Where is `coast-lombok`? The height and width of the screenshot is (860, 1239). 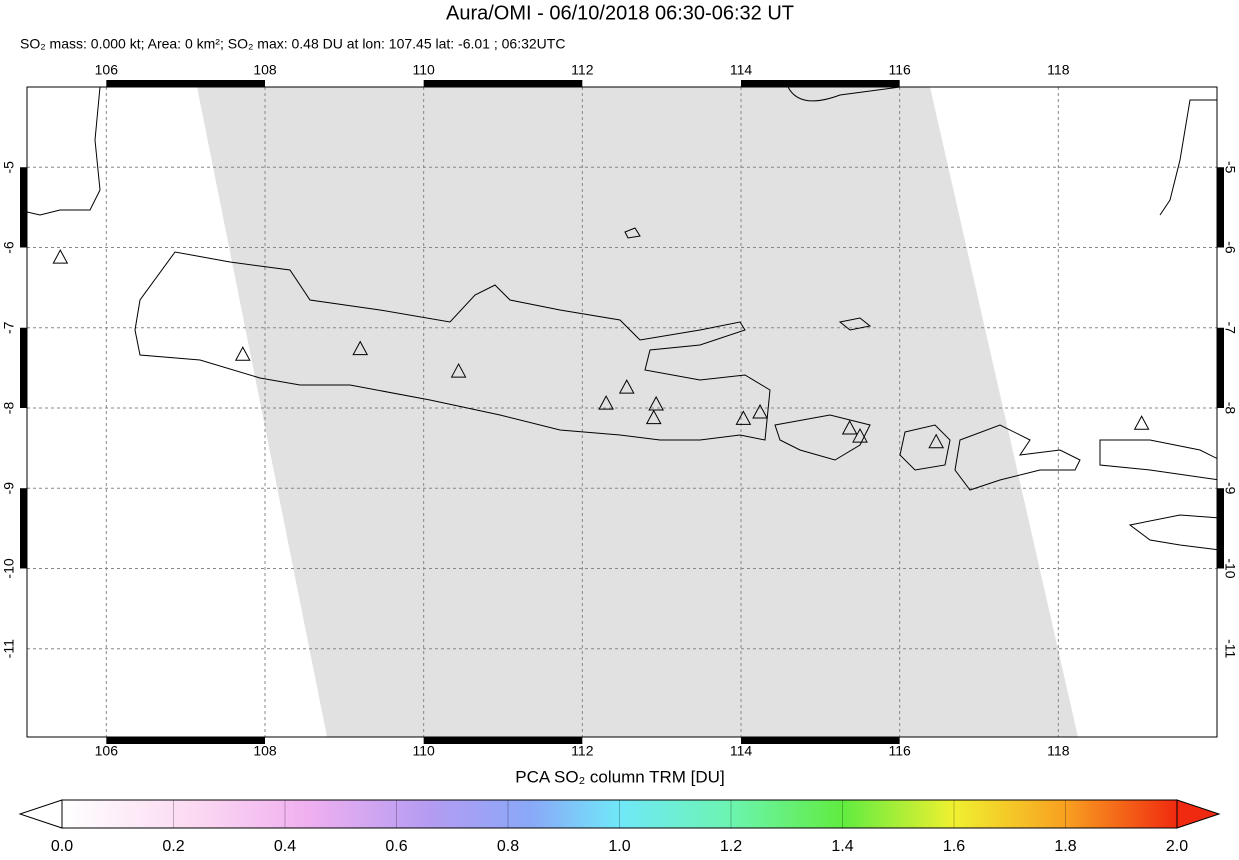
coast-lombok is located at coordinates (925, 447).